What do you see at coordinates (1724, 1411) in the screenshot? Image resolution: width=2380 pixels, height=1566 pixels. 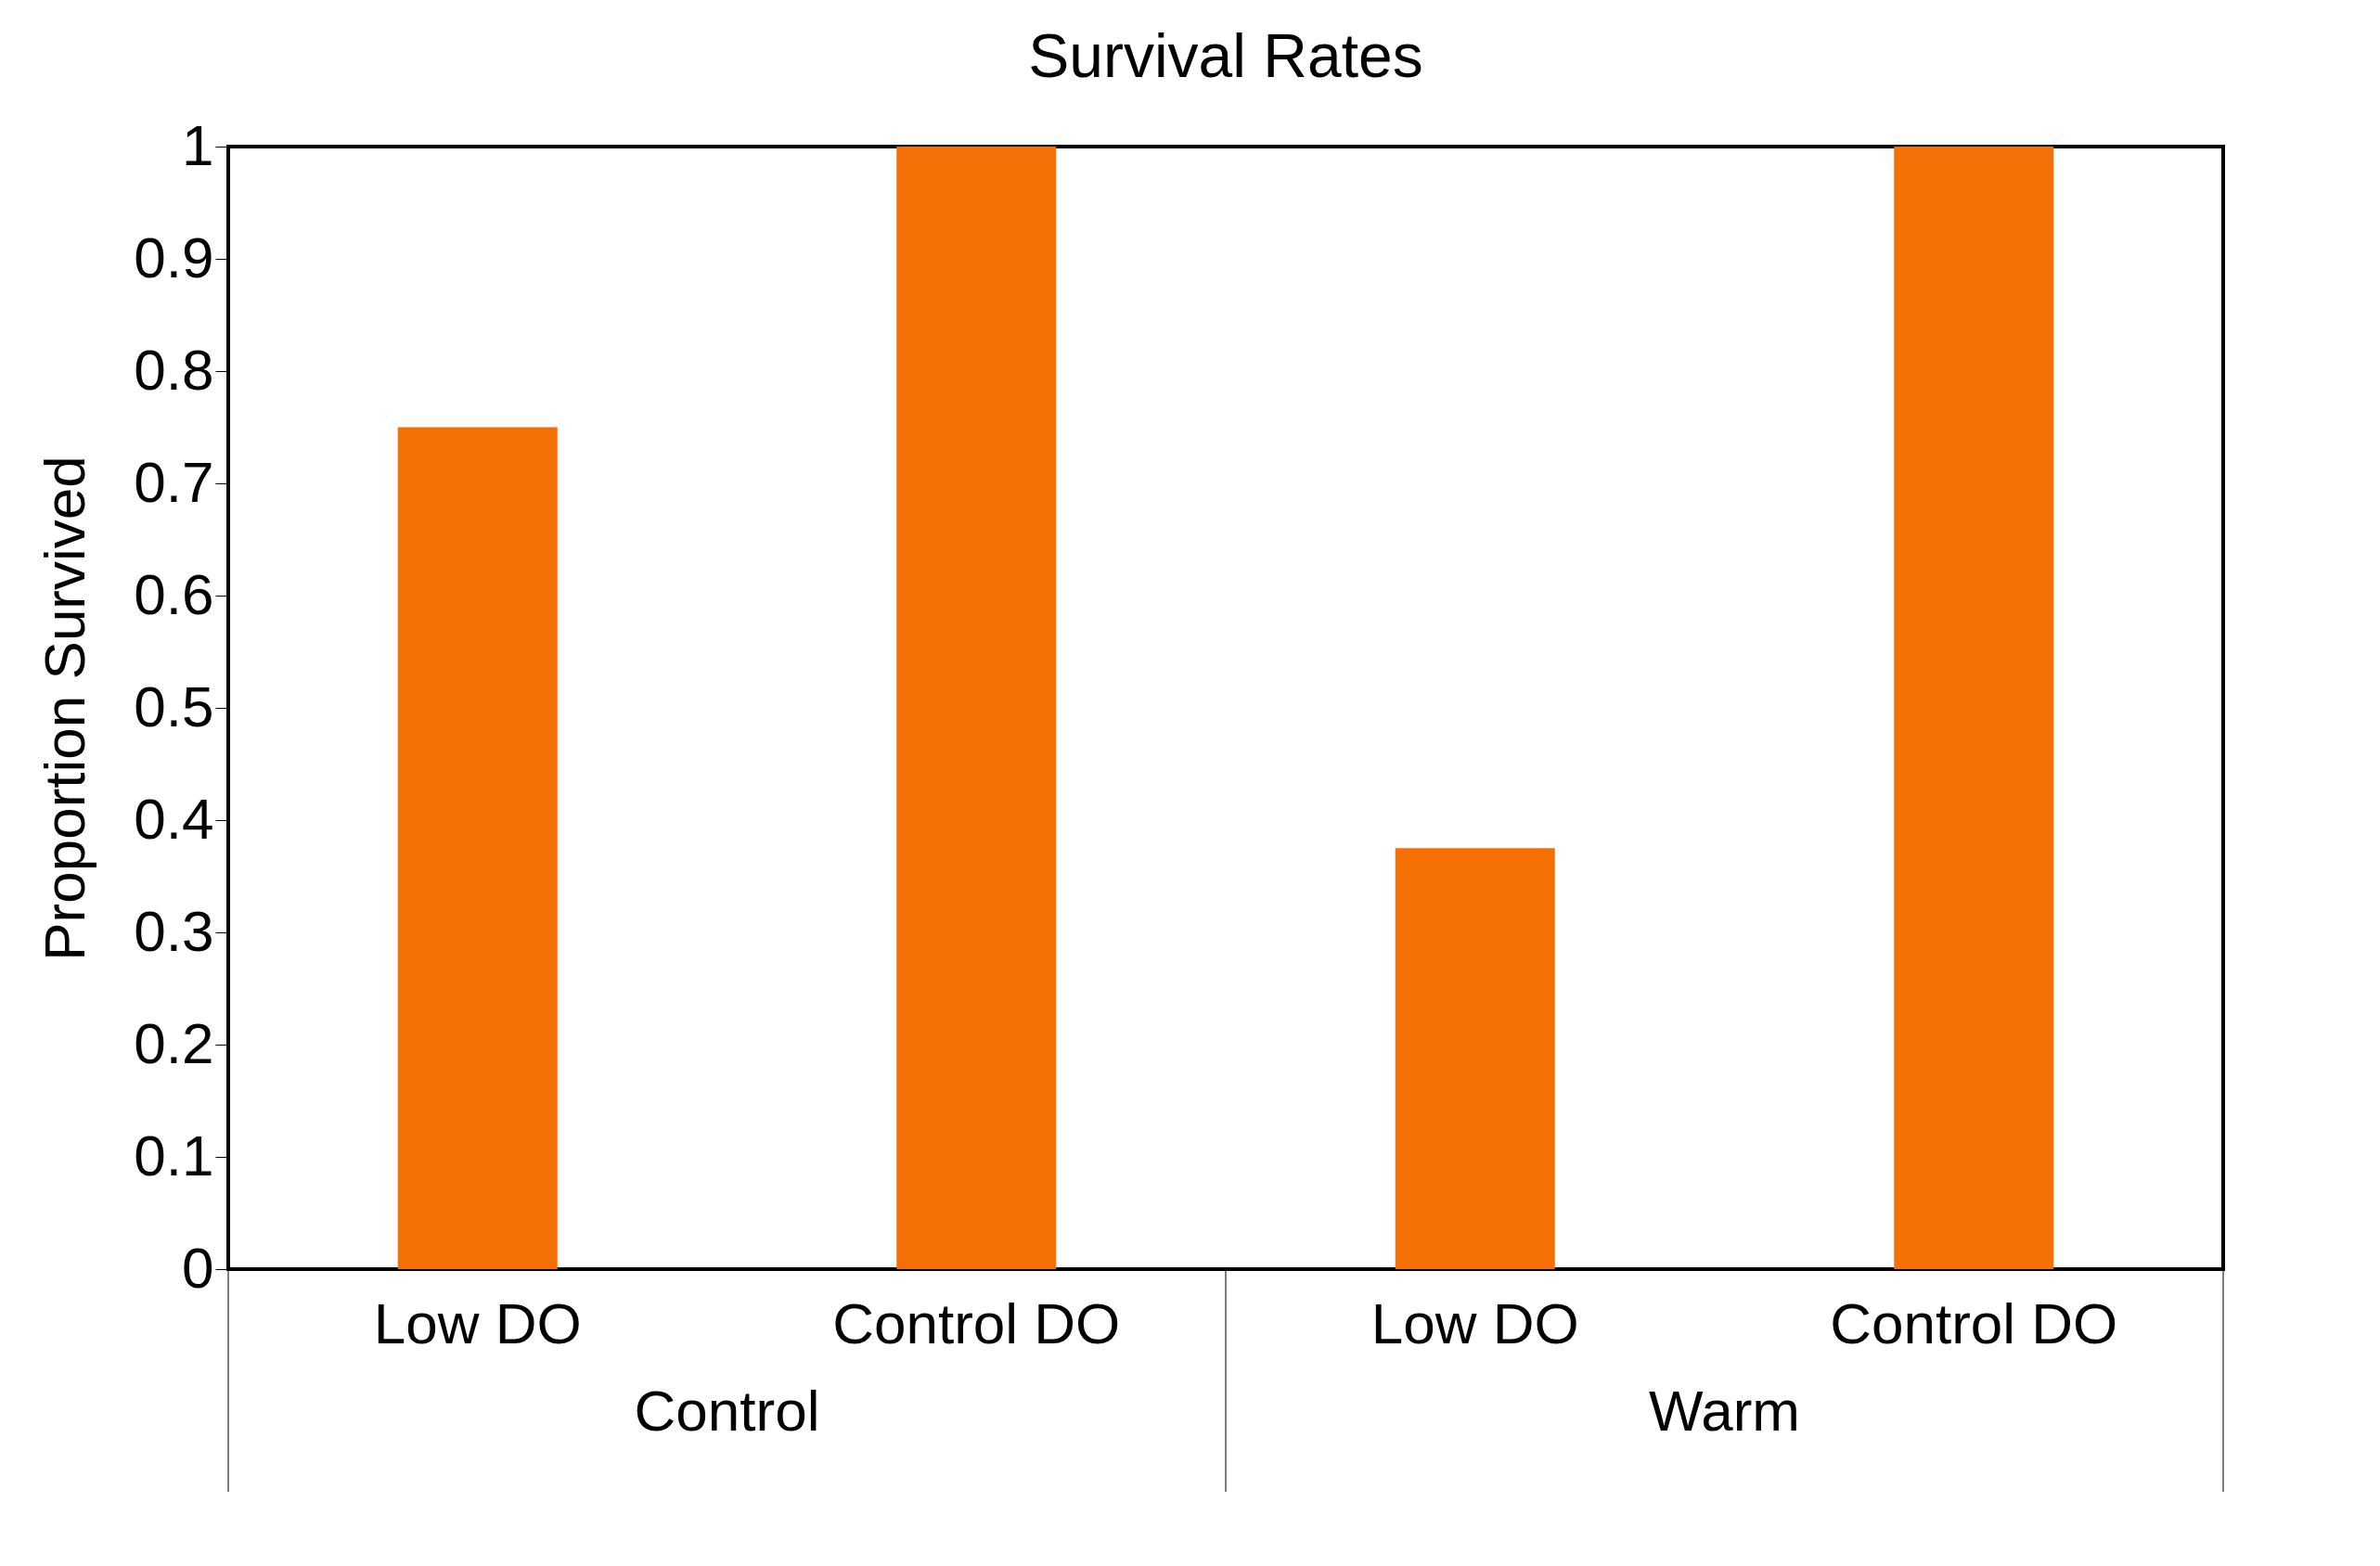 I see `text: Warm` at bounding box center [1724, 1411].